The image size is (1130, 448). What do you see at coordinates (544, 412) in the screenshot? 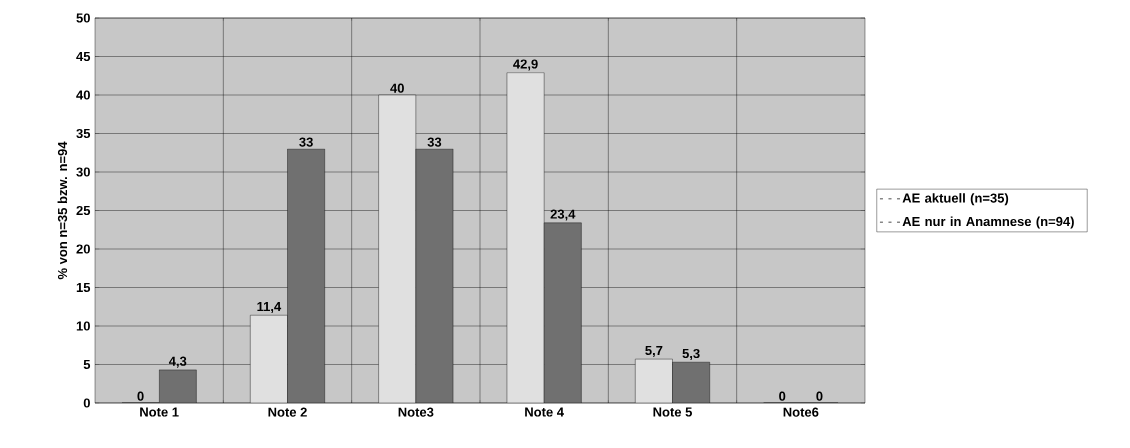
I see `x-tick-label: Note 4` at bounding box center [544, 412].